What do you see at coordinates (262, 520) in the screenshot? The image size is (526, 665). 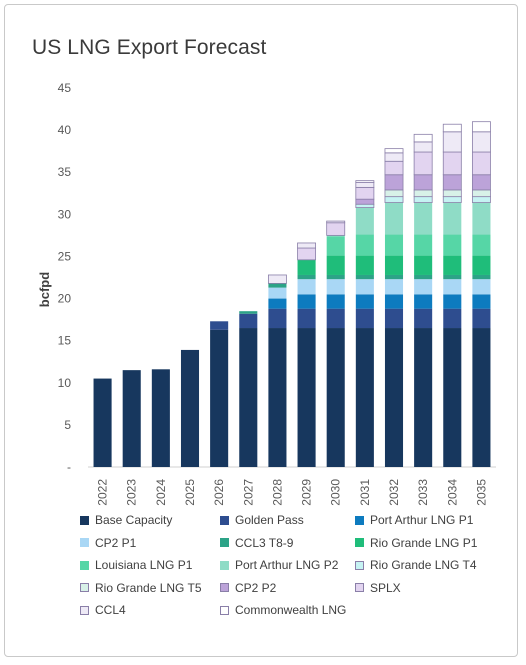 I see `legend-item: Golden Pass` at bounding box center [262, 520].